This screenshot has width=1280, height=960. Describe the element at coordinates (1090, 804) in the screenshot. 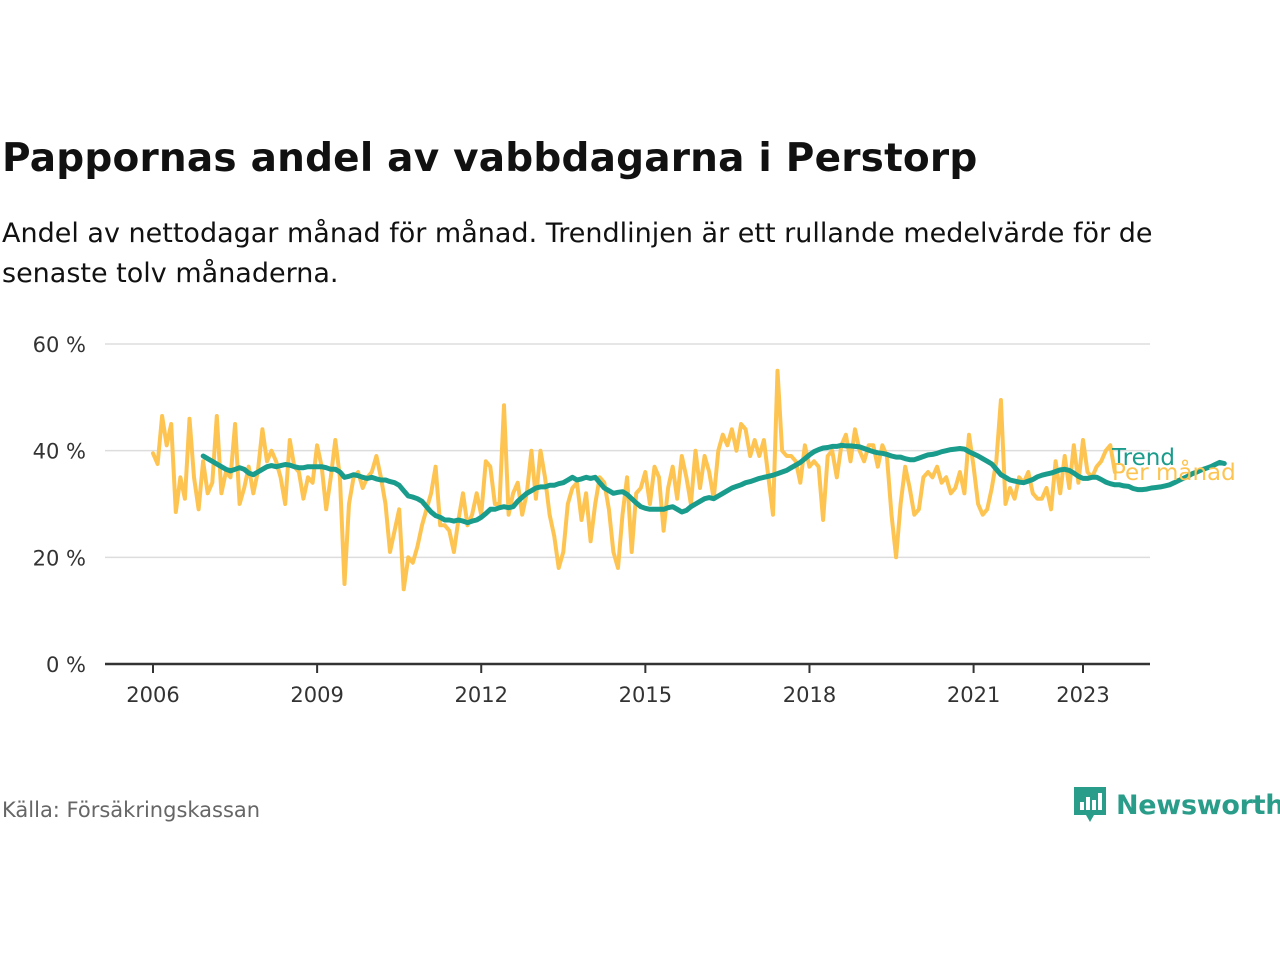

I see `newsworthy-icon` at that location.